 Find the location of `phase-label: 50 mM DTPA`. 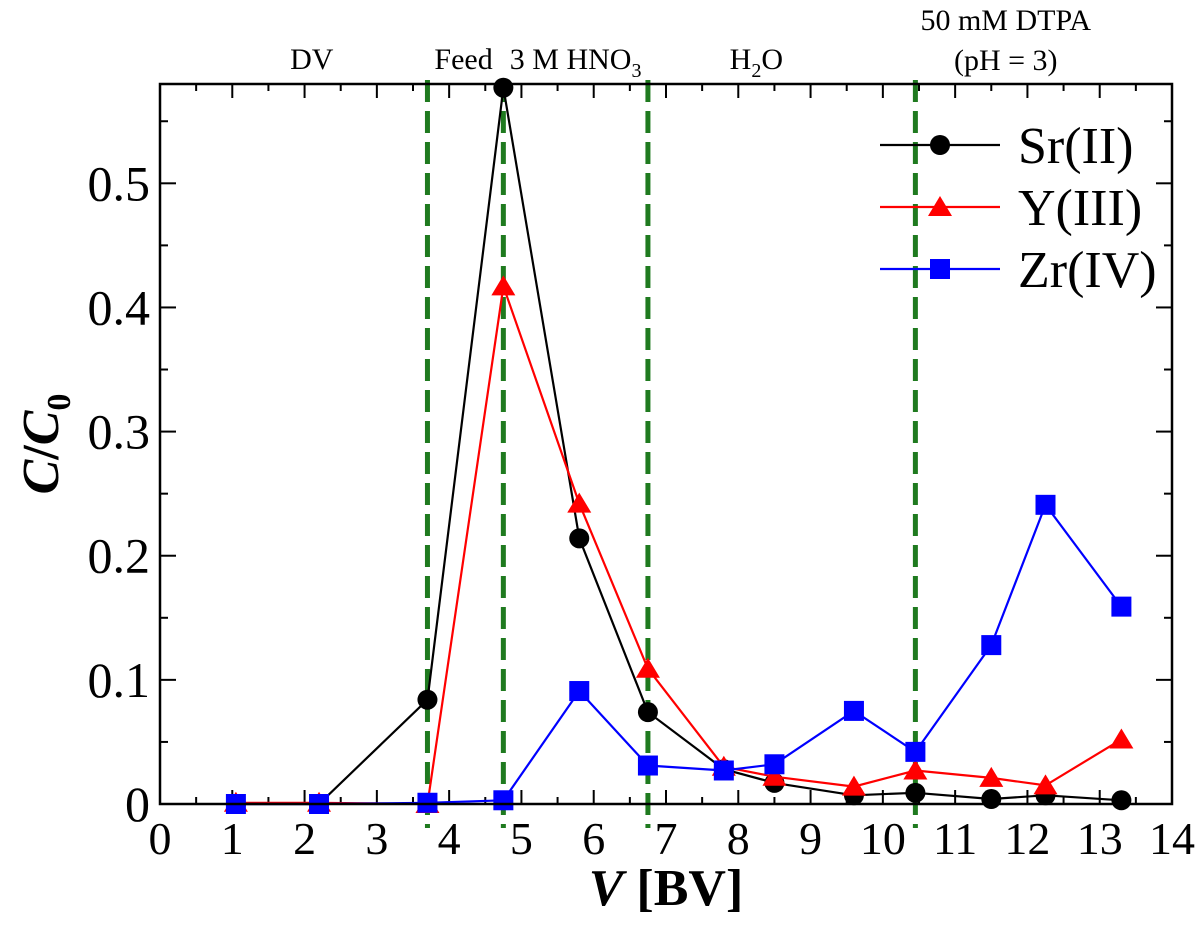

phase-label: 50 mM DTPA is located at coordinates (1005, 20).